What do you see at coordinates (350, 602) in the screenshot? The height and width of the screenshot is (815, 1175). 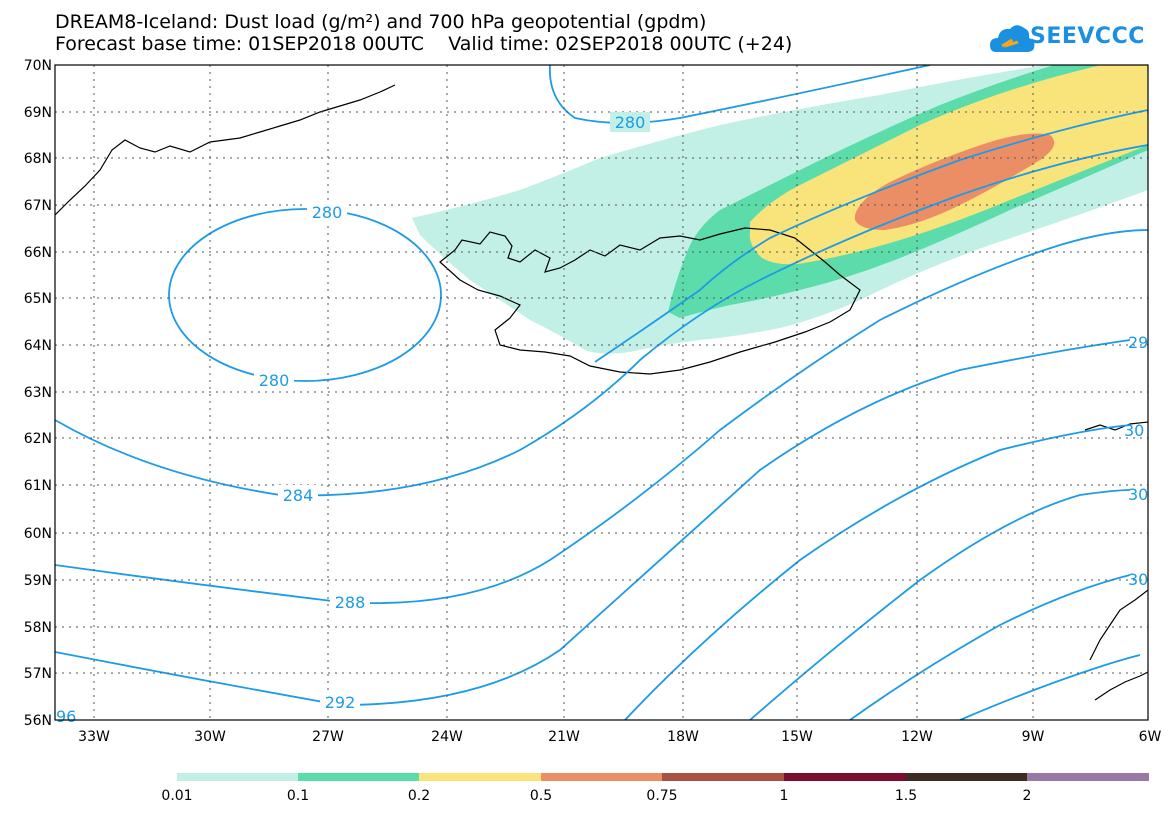 I see `contour-label: 288` at bounding box center [350, 602].